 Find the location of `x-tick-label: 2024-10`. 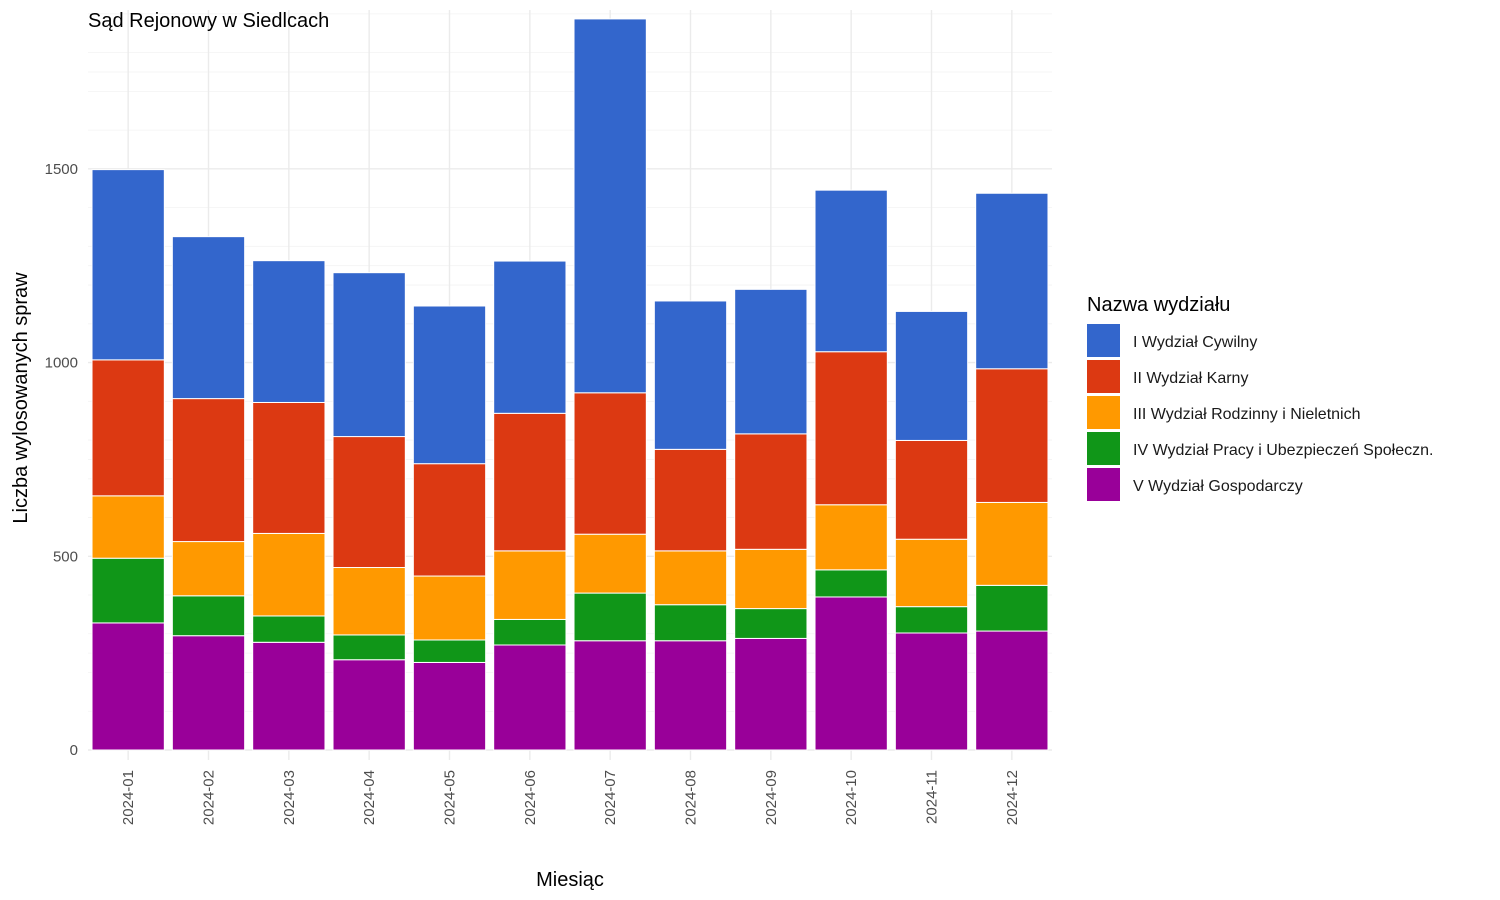

x-tick-label: 2024-10 is located at coordinates (851, 797).